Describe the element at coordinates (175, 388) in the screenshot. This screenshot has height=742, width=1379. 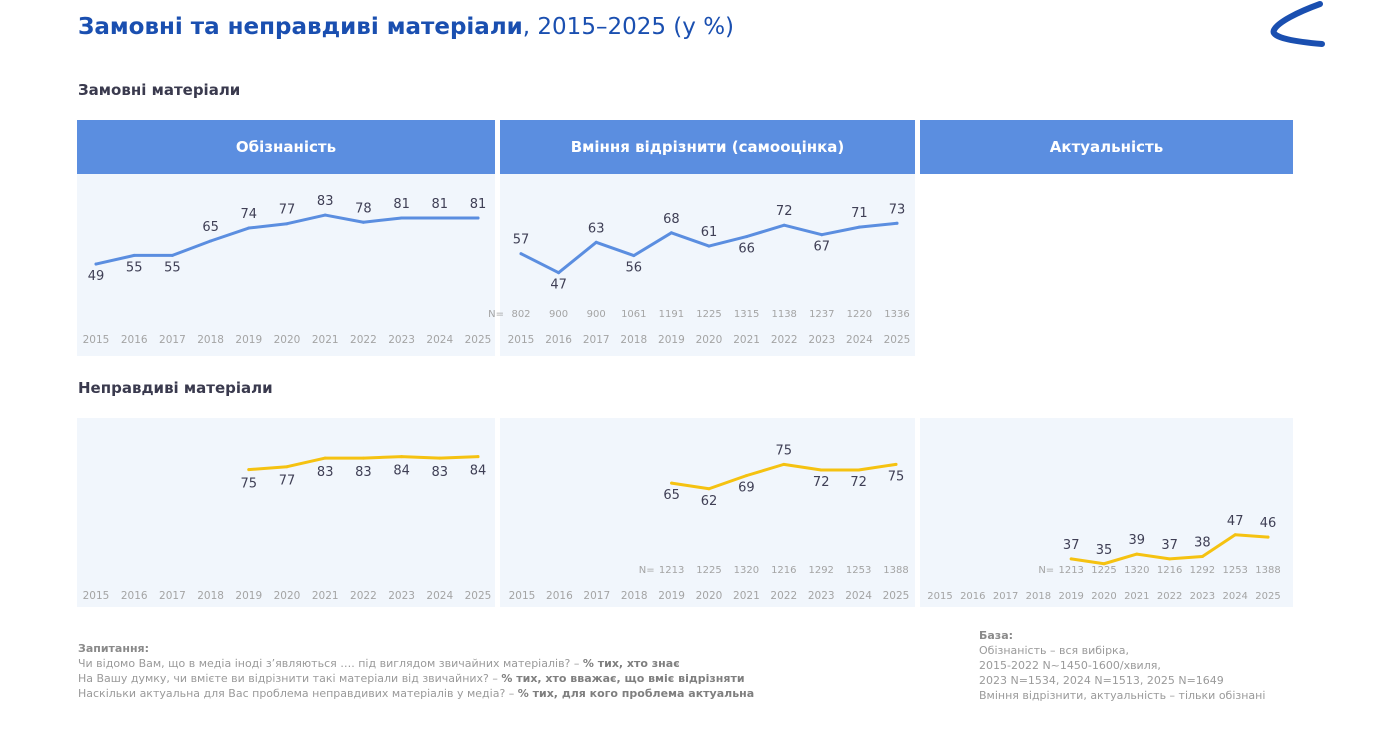
I see `section-title-fake: Неправдиві матеріали` at that location.